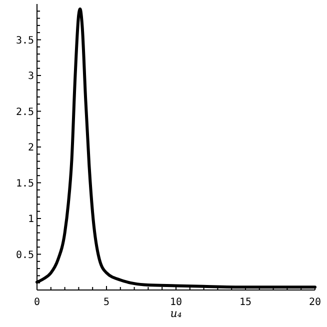  I want to click on y-tick-label: 3.5, so click(25, 40).